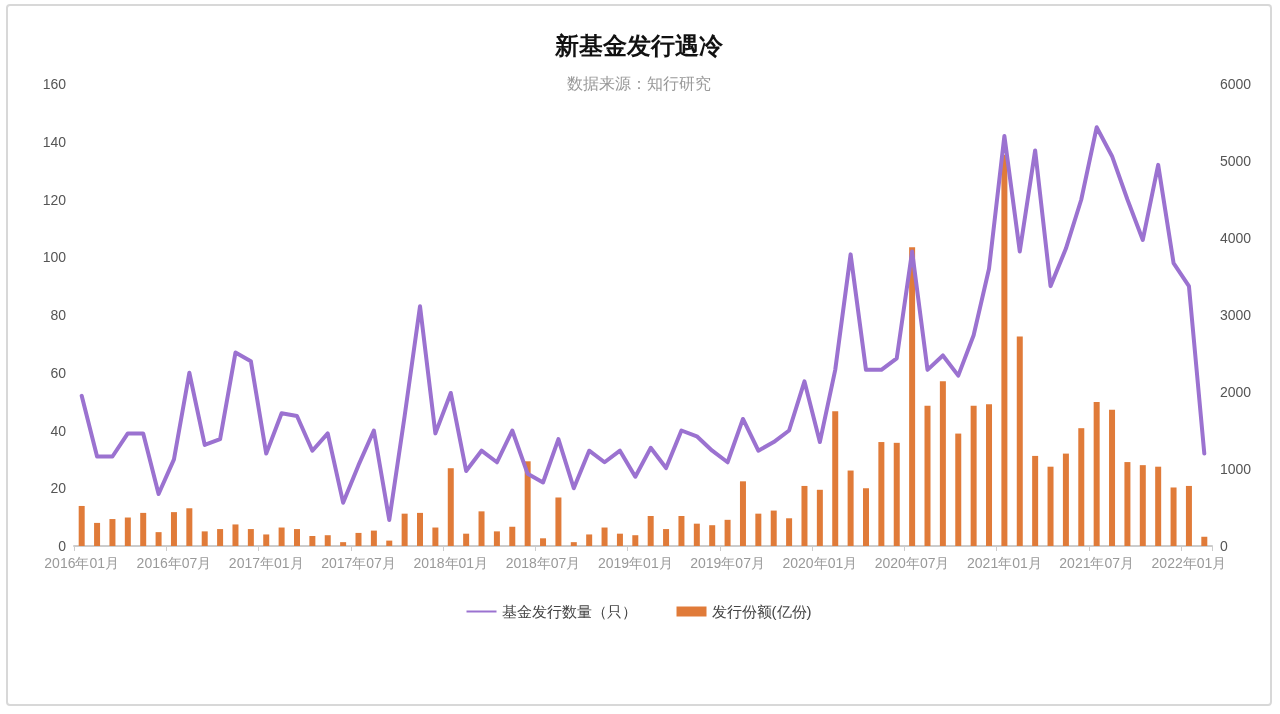  What do you see at coordinates (1236, 161) in the screenshot?
I see `y2-tick-label: 5000` at bounding box center [1236, 161].